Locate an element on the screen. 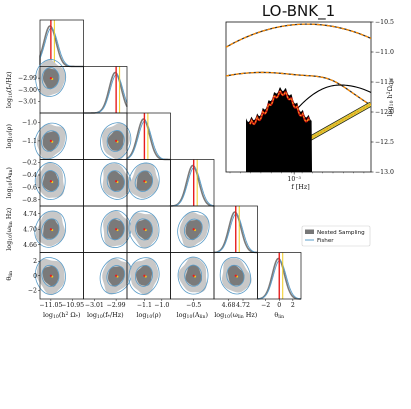 This screenshot has width=411, height=409. subplot-3-0: −0.2 −0.4 −0.6 −0.8 log10(Alin) is located at coordinates (44, 183).